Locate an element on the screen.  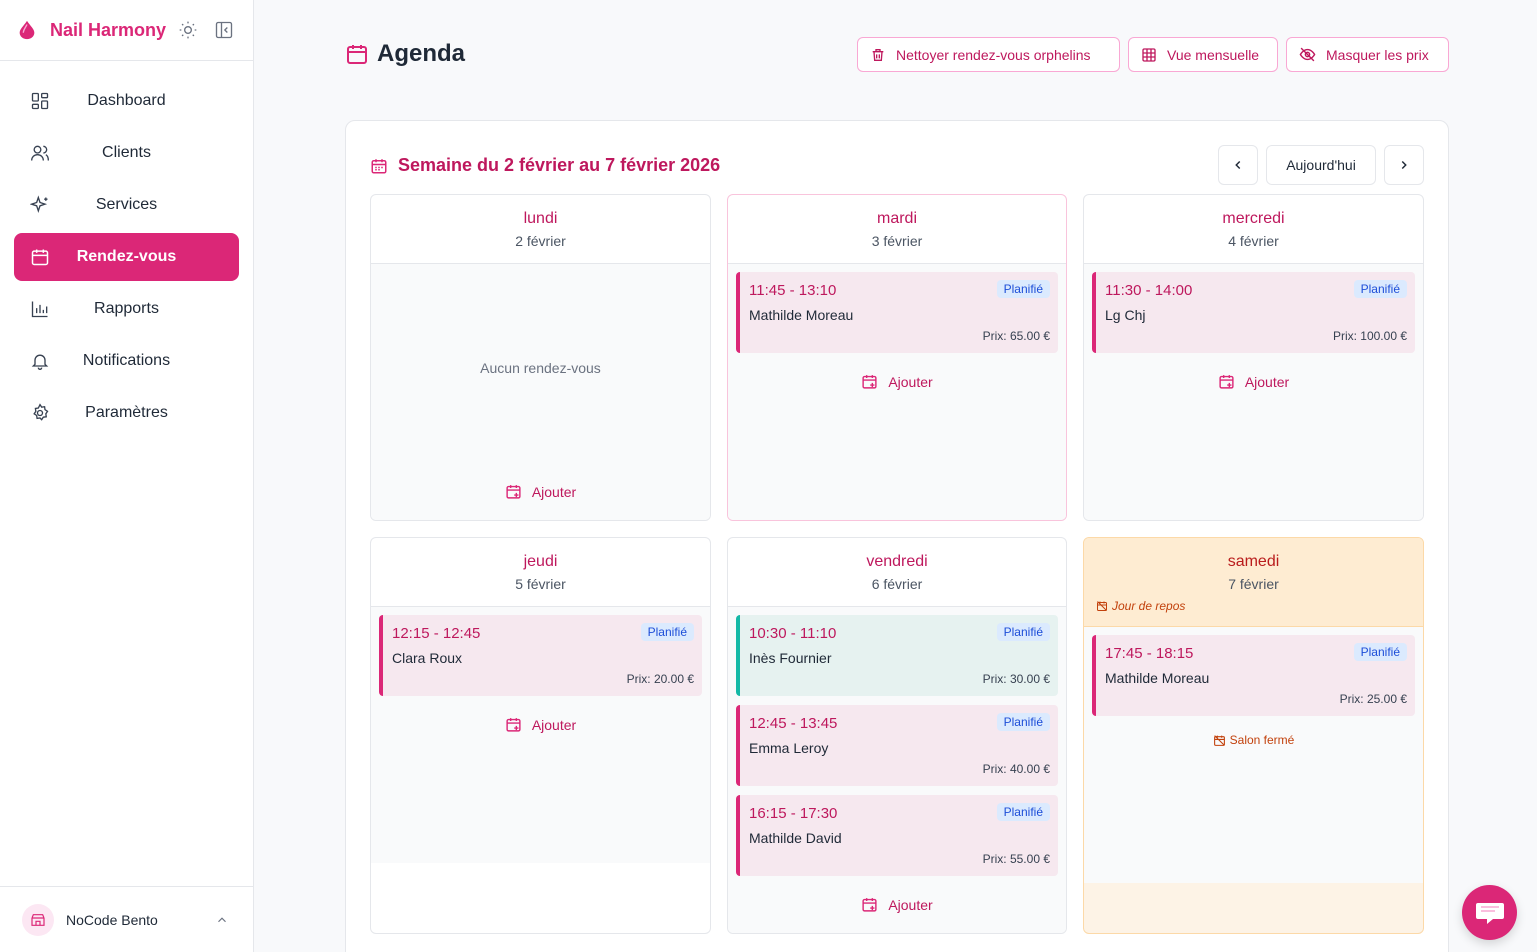
eye-off-icon is located at coordinates (1307, 54).